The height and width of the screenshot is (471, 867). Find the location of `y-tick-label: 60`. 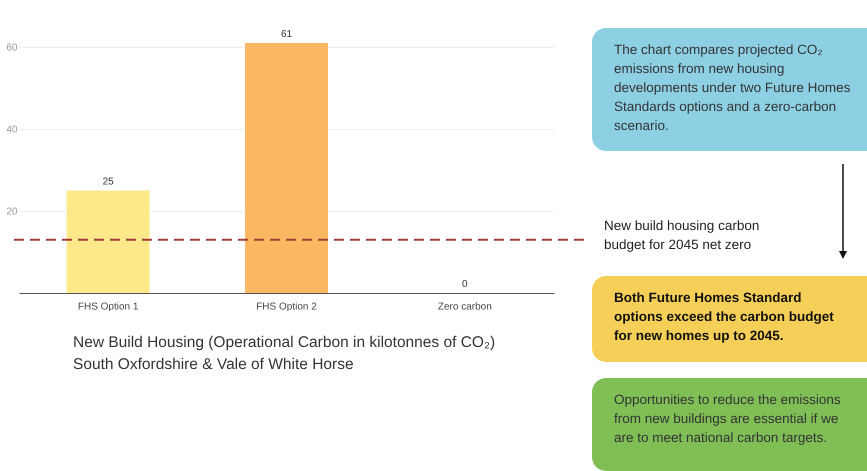

y-tick-label: 60 is located at coordinates (12, 48).